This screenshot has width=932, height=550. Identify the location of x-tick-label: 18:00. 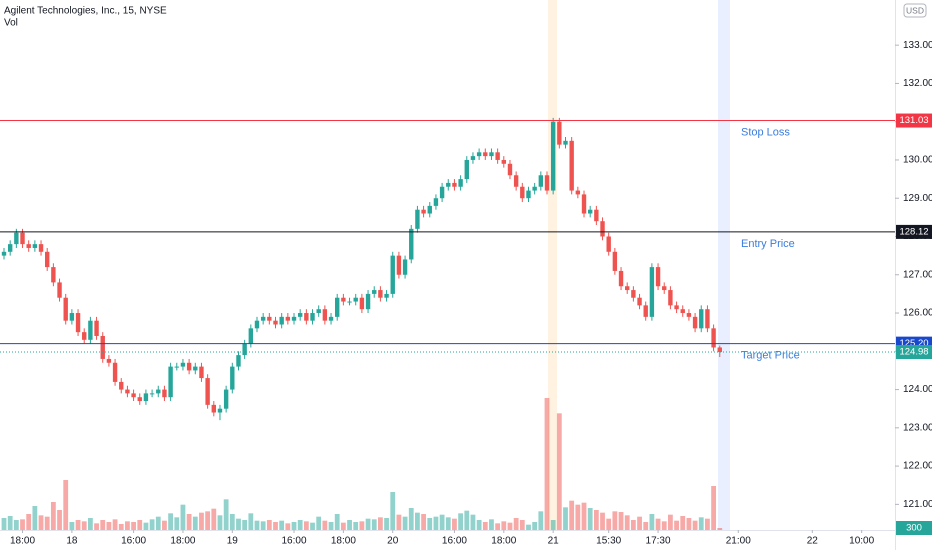
(182, 541).